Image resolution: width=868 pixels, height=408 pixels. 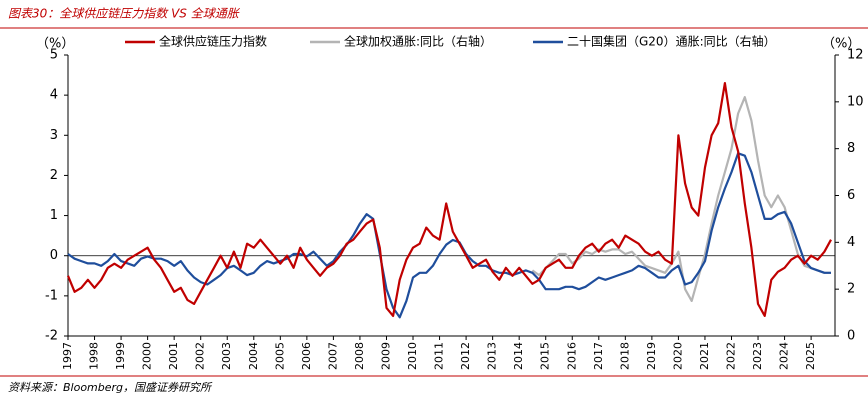 What do you see at coordinates (651, 356) in the screenshot?
I see `x-tick-label: 2019` at bounding box center [651, 356].